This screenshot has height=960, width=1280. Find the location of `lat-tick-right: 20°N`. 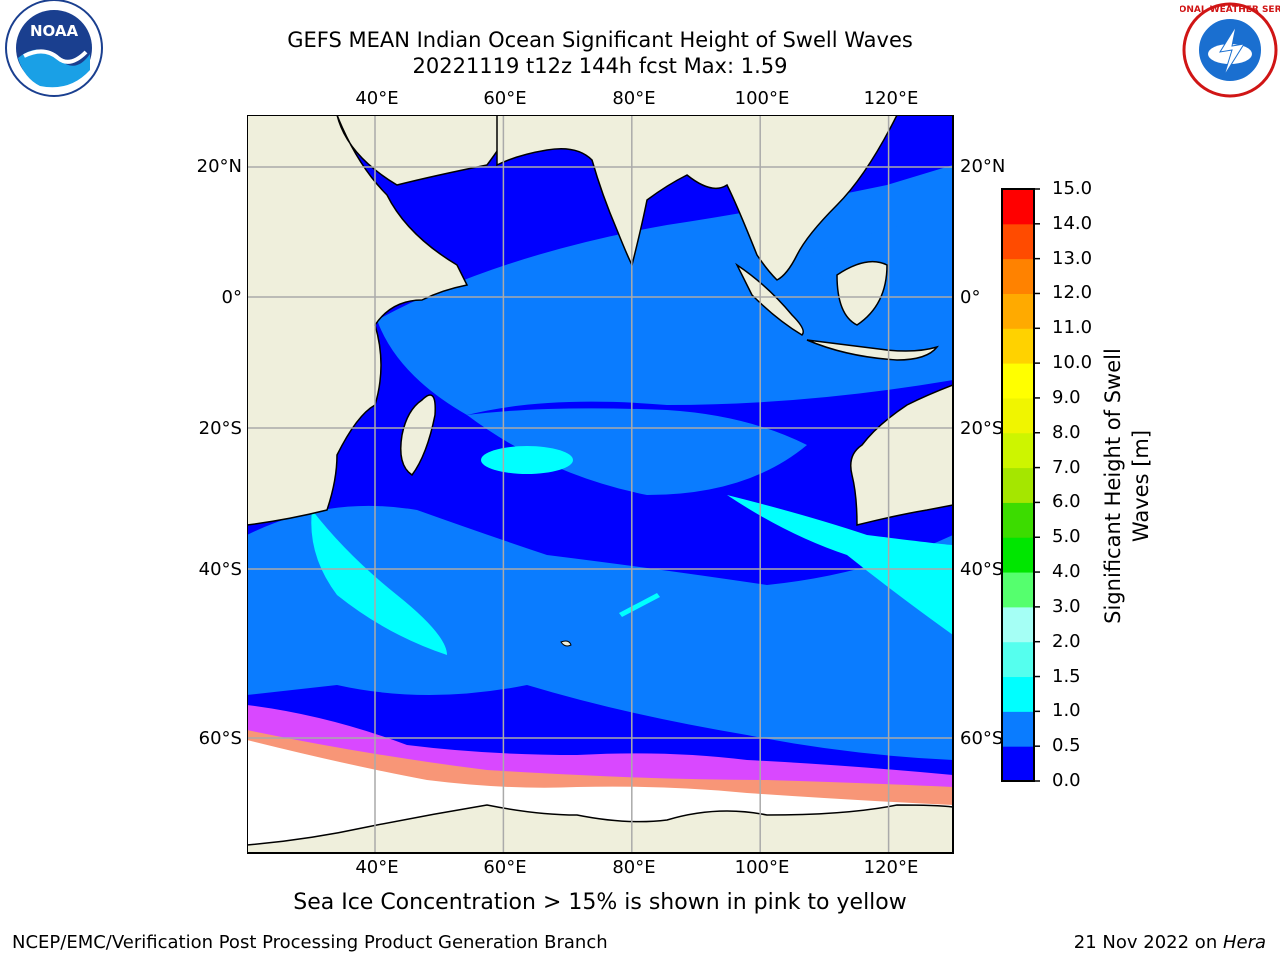

lat-tick-right: 20°N is located at coordinates (983, 166).